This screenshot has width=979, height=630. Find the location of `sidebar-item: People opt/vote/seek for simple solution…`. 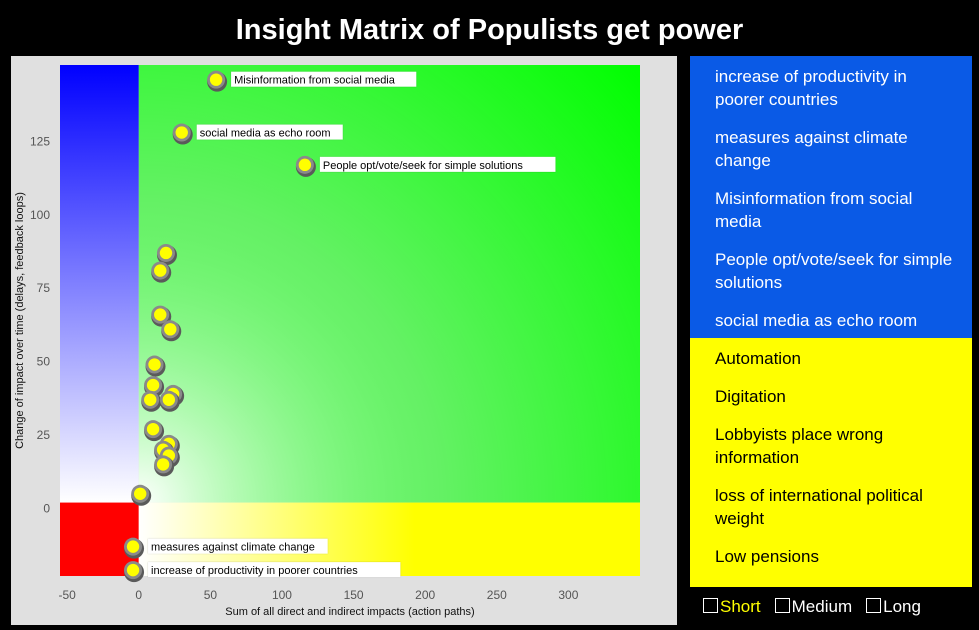

sidebar-item: People opt/vote/seek for simple solution… is located at coordinates (831, 269).